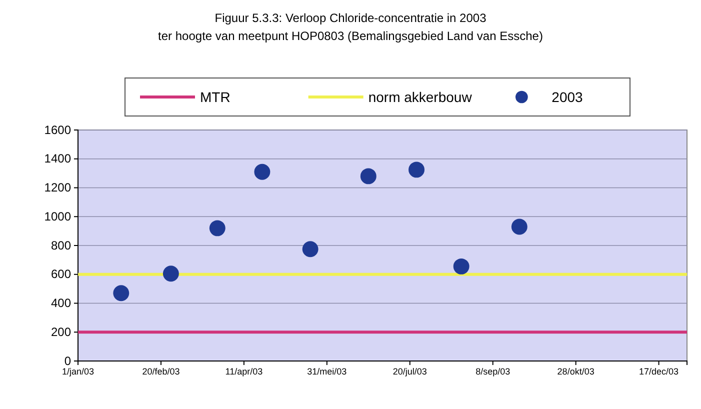 This screenshot has width=701, height=409. What do you see at coordinates (78, 371) in the screenshot?
I see `x-tick-label: 1/jan/03` at bounding box center [78, 371].